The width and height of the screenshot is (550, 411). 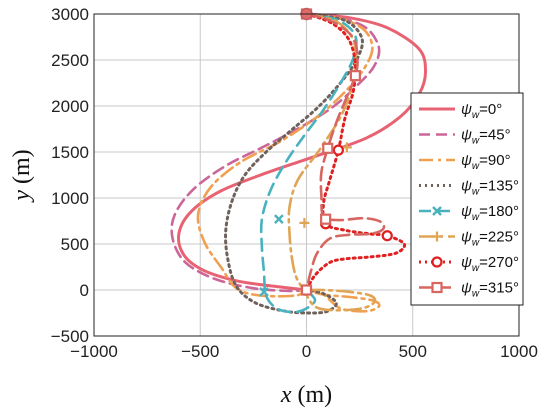 What do you see at coordinates (22, 166) in the screenshot?
I see `y-axis-unit: (m)` at bounding box center [22, 166].